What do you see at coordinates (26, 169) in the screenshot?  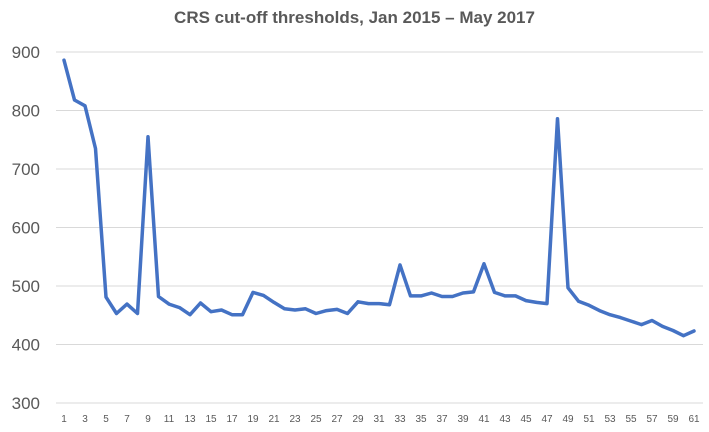 I see `y-tick-label: 700` at bounding box center [26, 169].